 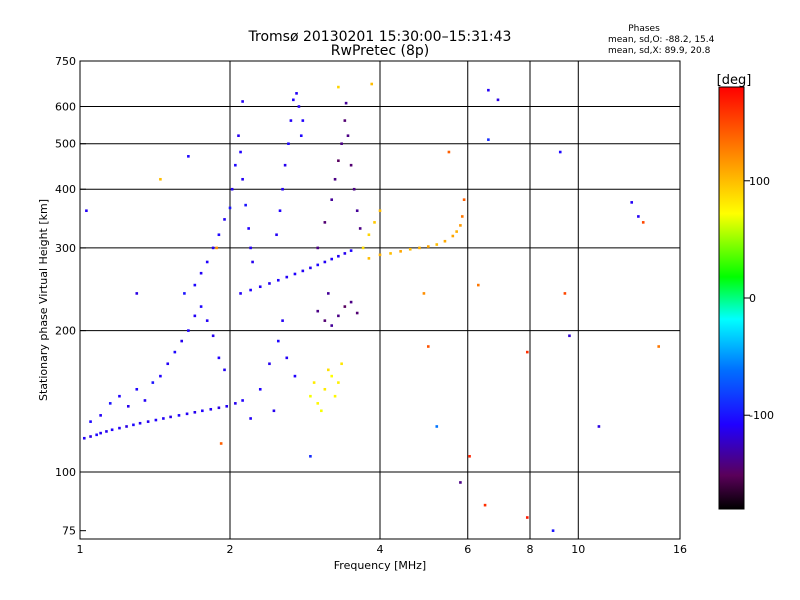 I want to click on colorbar-ticks: 100 0 -100, so click(x=759, y=298).